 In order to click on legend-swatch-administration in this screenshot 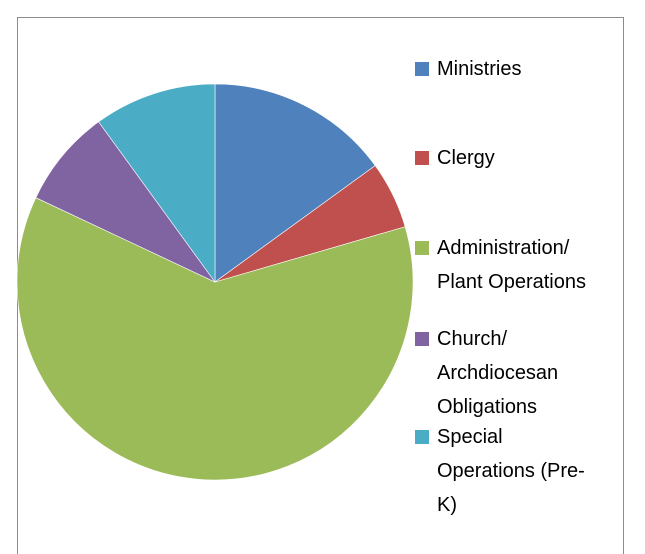, I will do `click(422, 248)`.